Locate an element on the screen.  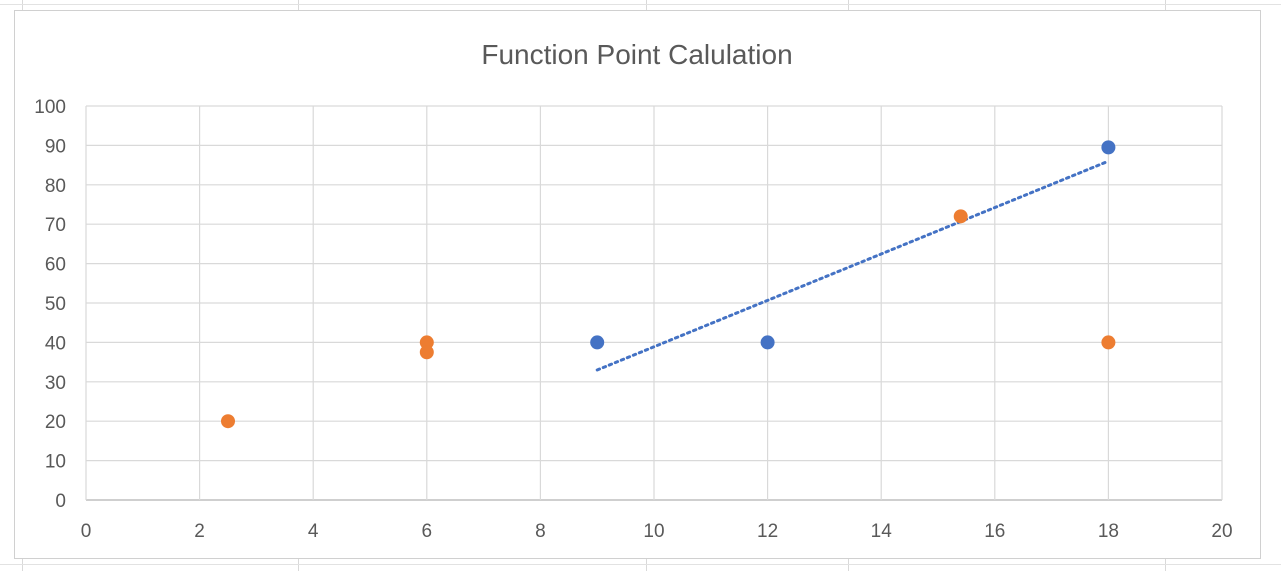
trendline is located at coordinates (852, 265).